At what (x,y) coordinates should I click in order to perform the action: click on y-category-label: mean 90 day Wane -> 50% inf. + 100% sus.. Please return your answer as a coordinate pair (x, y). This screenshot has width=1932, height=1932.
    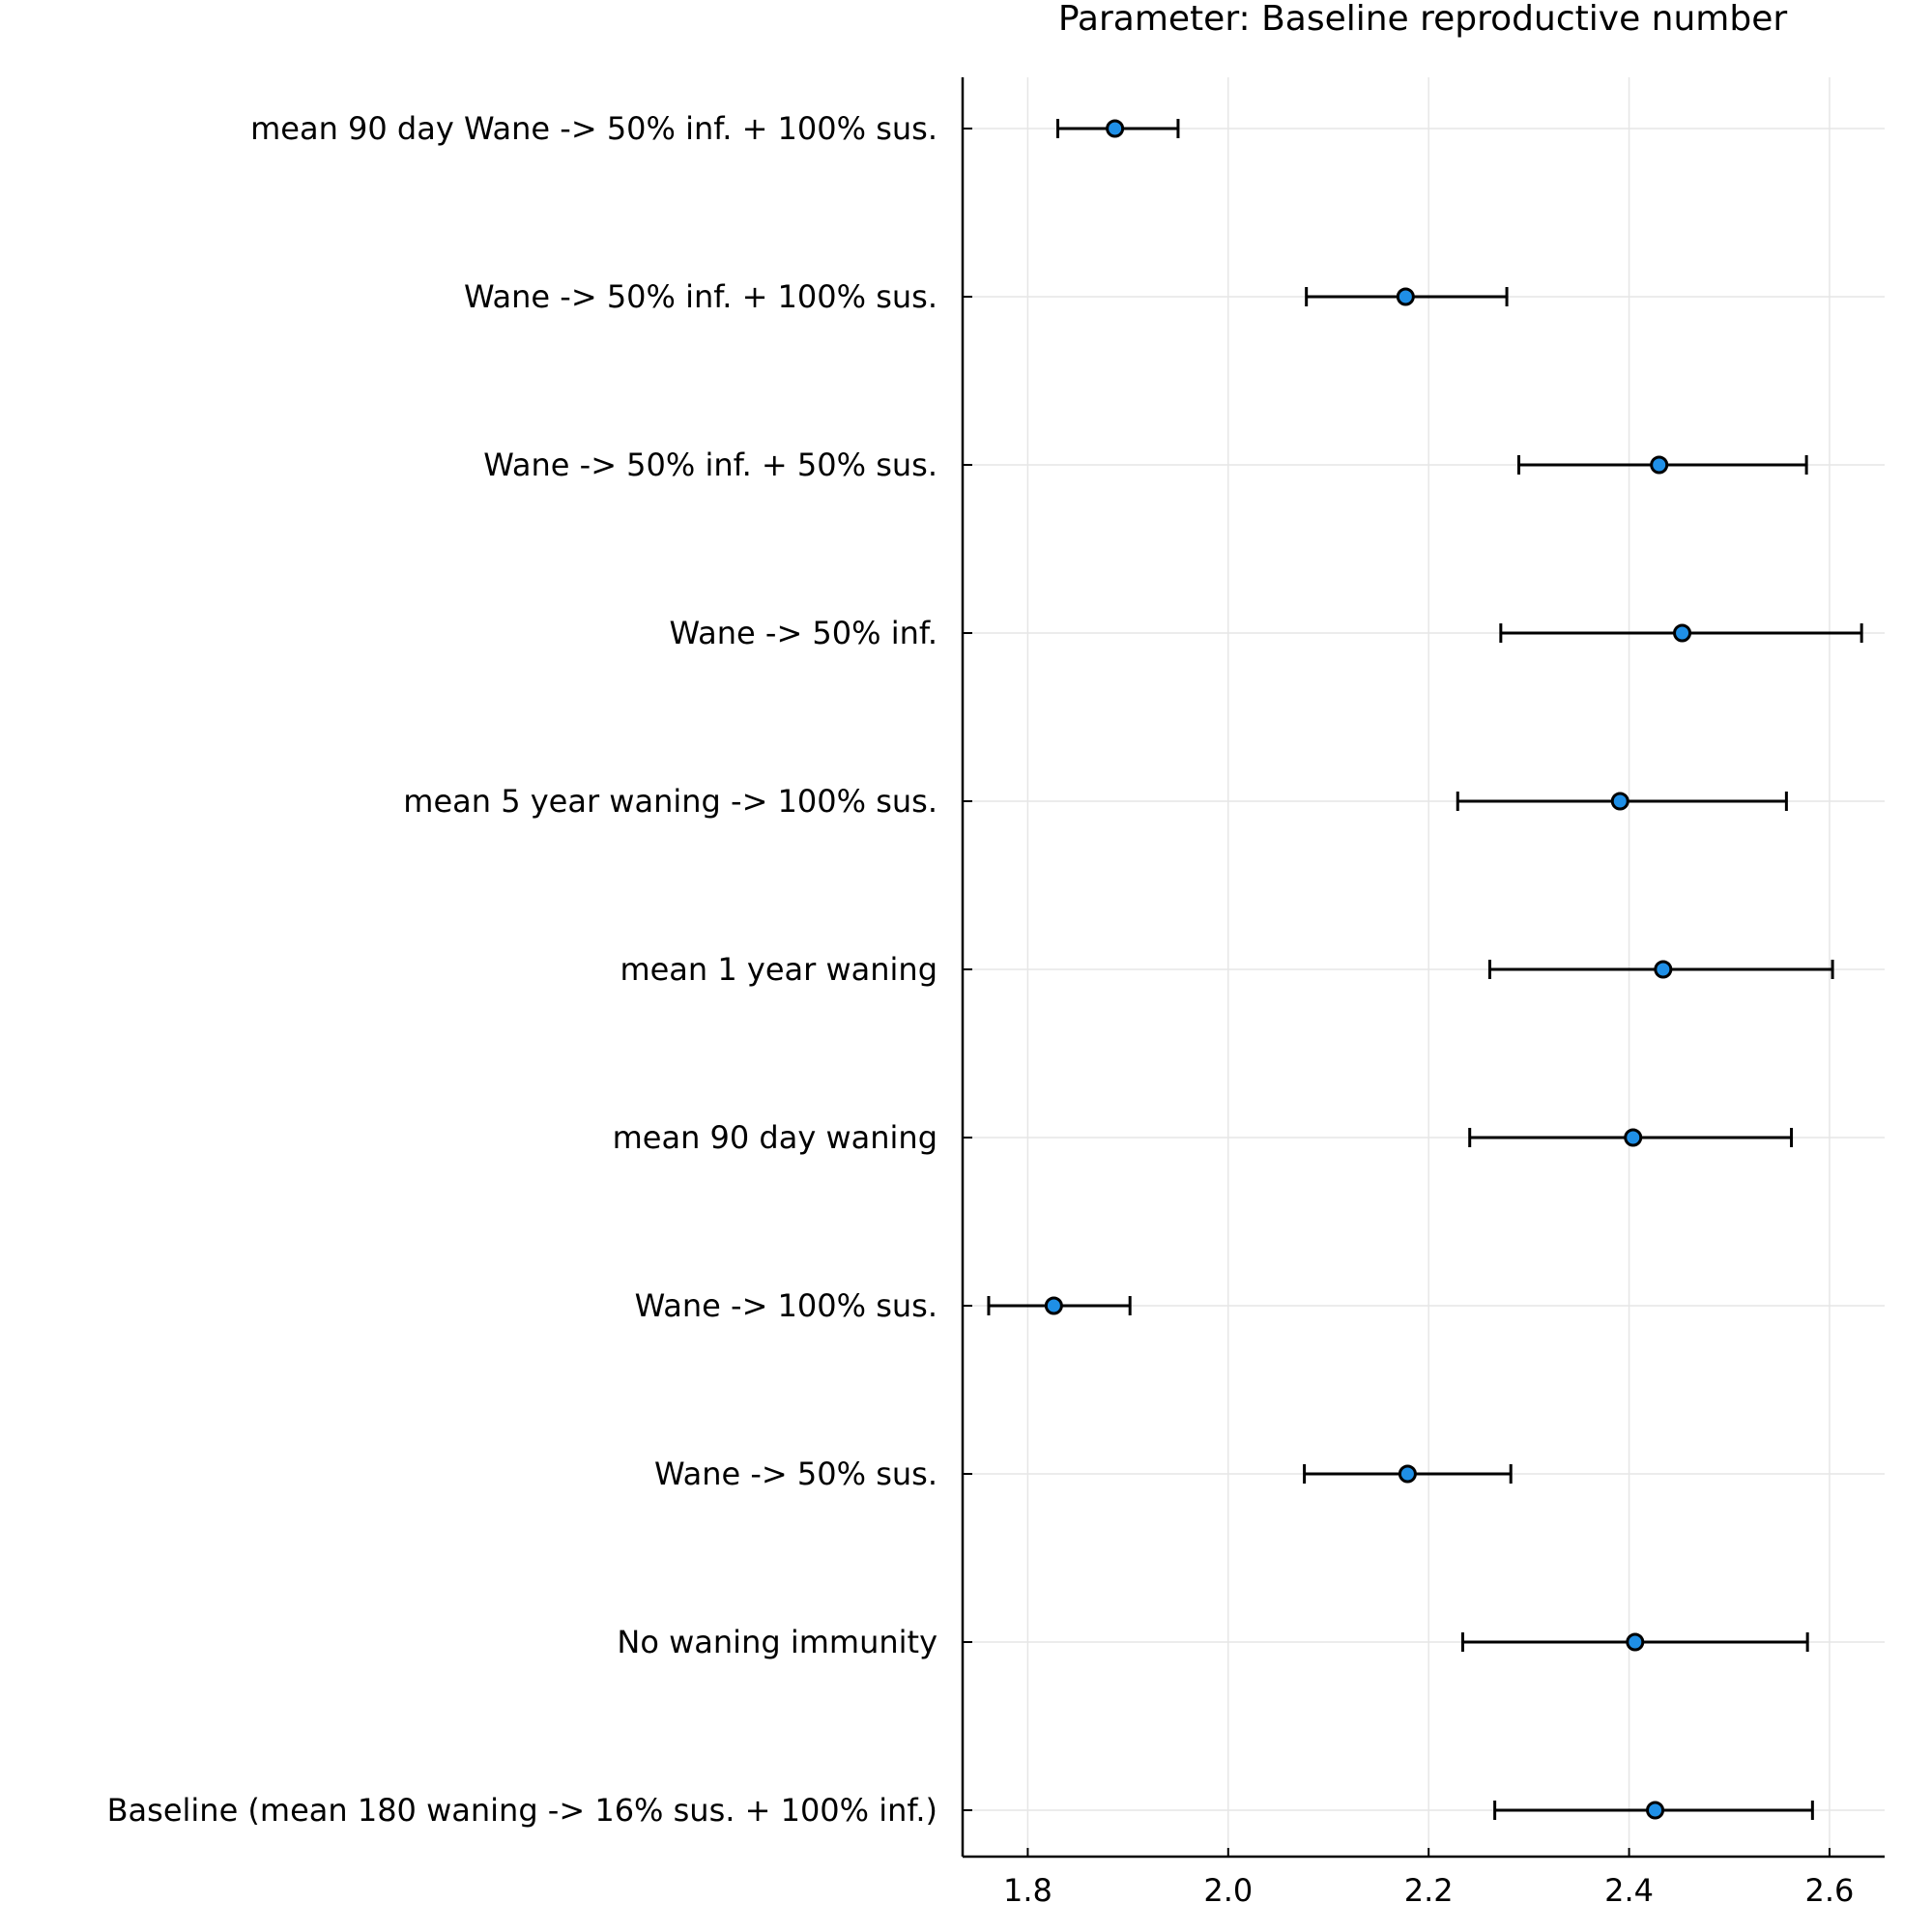
    Looking at the image, I should click on (593, 128).